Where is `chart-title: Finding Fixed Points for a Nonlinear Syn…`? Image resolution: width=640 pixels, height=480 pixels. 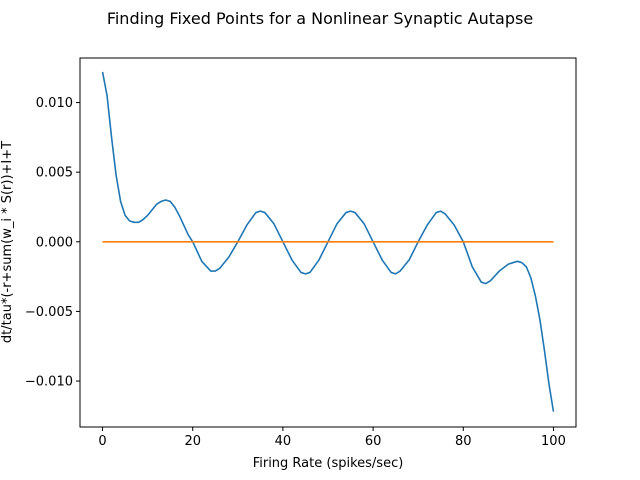
chart-title: Finding Fixed Points for a Nonlinear Syn… is located at coordinates (320, 18).